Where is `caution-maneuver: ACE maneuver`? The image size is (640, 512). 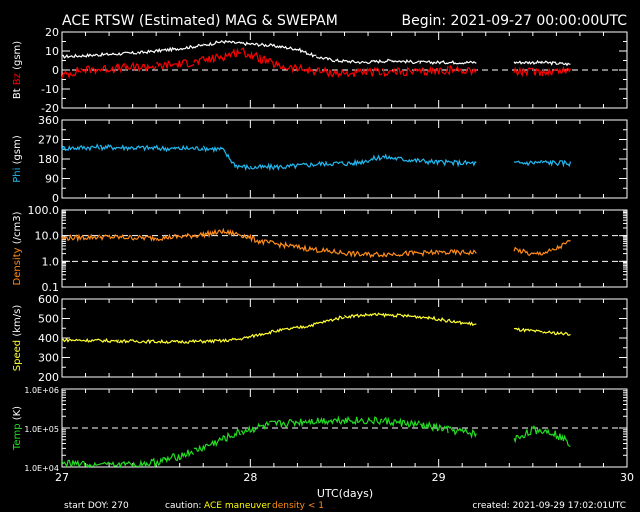
caution-maneuver: ACE maneuver is located at coordinates (237, 506).